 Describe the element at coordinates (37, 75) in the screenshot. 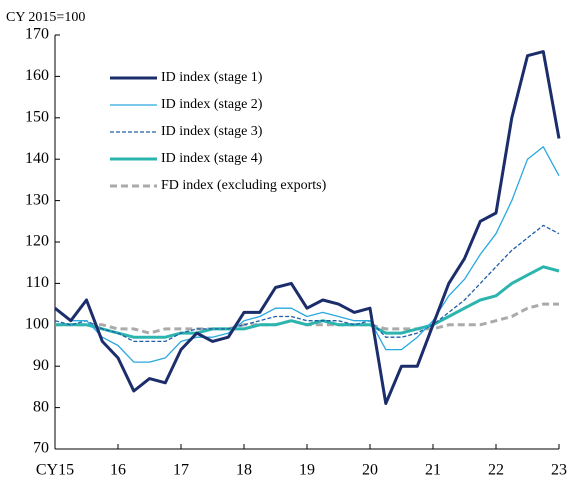

I see `y-tick-label: 160` at that location.